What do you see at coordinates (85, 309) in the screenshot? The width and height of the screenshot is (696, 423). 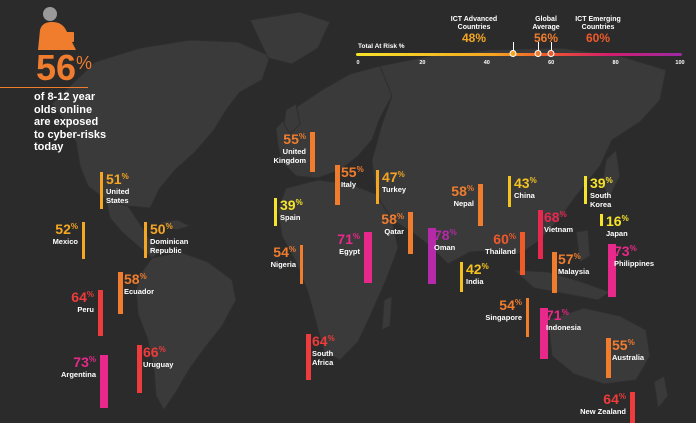 I see `country-name: Peru` at bounding box center [85, 309].